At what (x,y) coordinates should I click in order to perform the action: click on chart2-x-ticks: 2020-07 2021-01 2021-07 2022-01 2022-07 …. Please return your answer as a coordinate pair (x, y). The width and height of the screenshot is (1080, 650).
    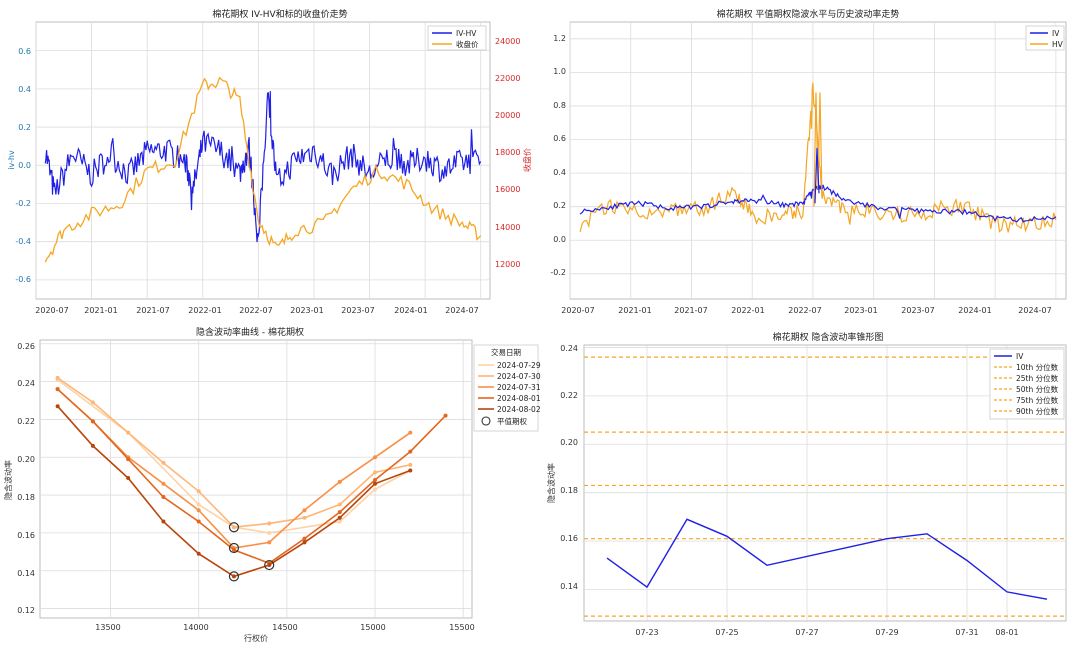
    Looking at the image, I should click on (806, 310).